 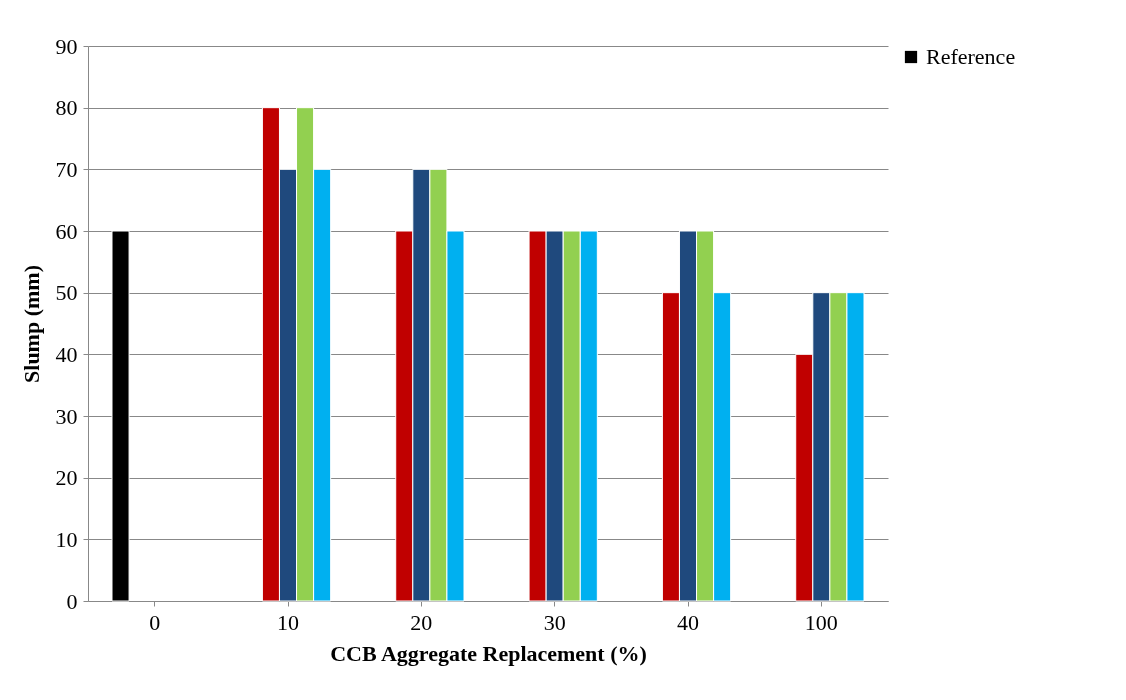 I want to click on y-tick-label: 30, so click(x=66, y=416).